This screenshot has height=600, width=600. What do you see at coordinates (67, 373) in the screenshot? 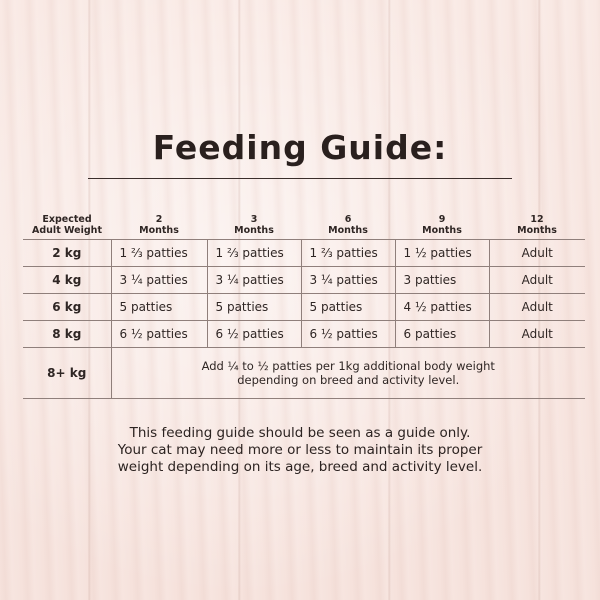
I see `row-weight: 8+ kg` at bounding box center [67, 373].